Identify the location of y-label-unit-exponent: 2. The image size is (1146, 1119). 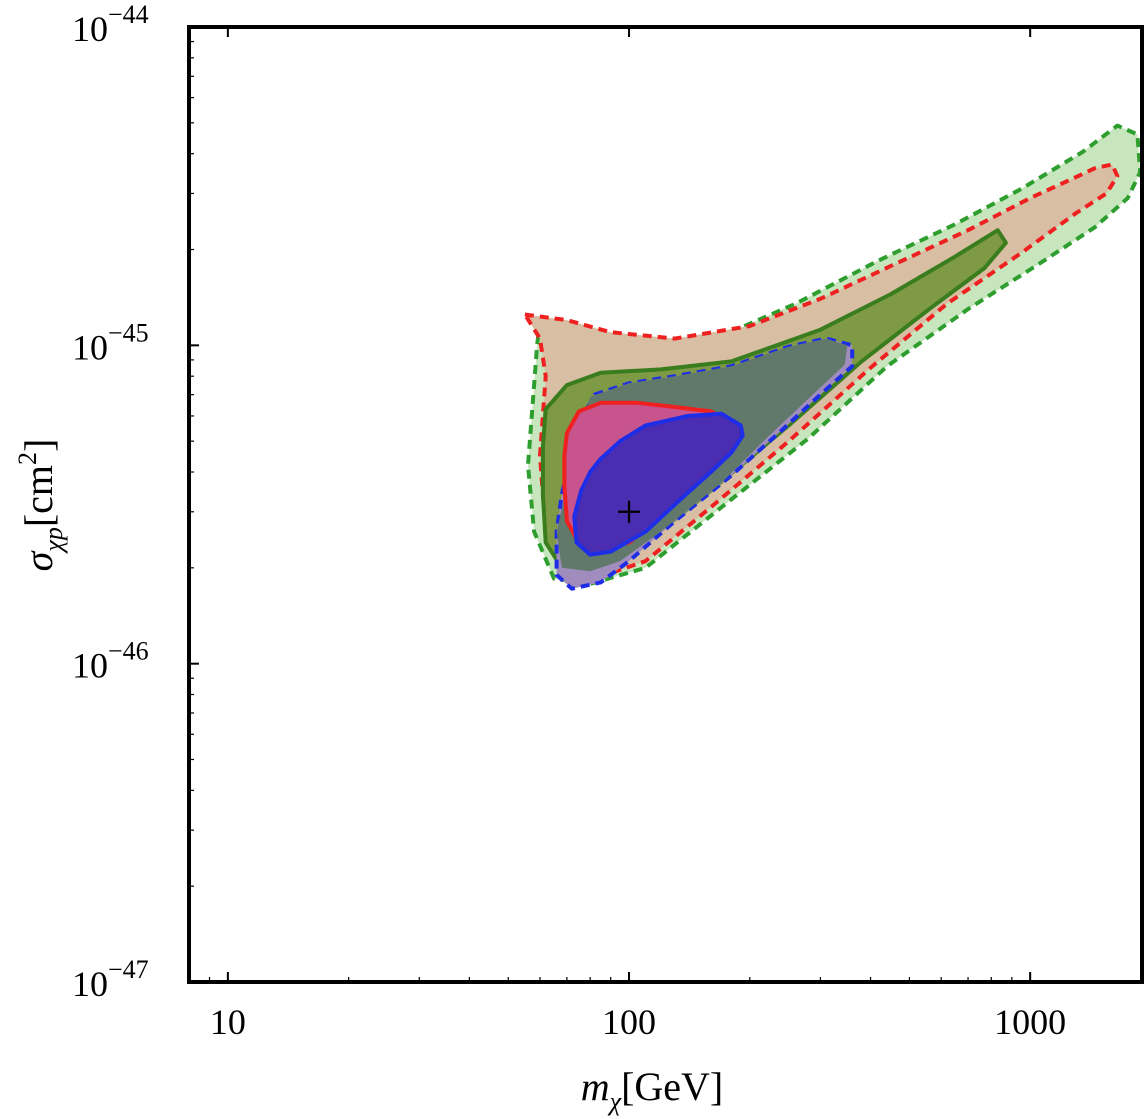
(27, 458).